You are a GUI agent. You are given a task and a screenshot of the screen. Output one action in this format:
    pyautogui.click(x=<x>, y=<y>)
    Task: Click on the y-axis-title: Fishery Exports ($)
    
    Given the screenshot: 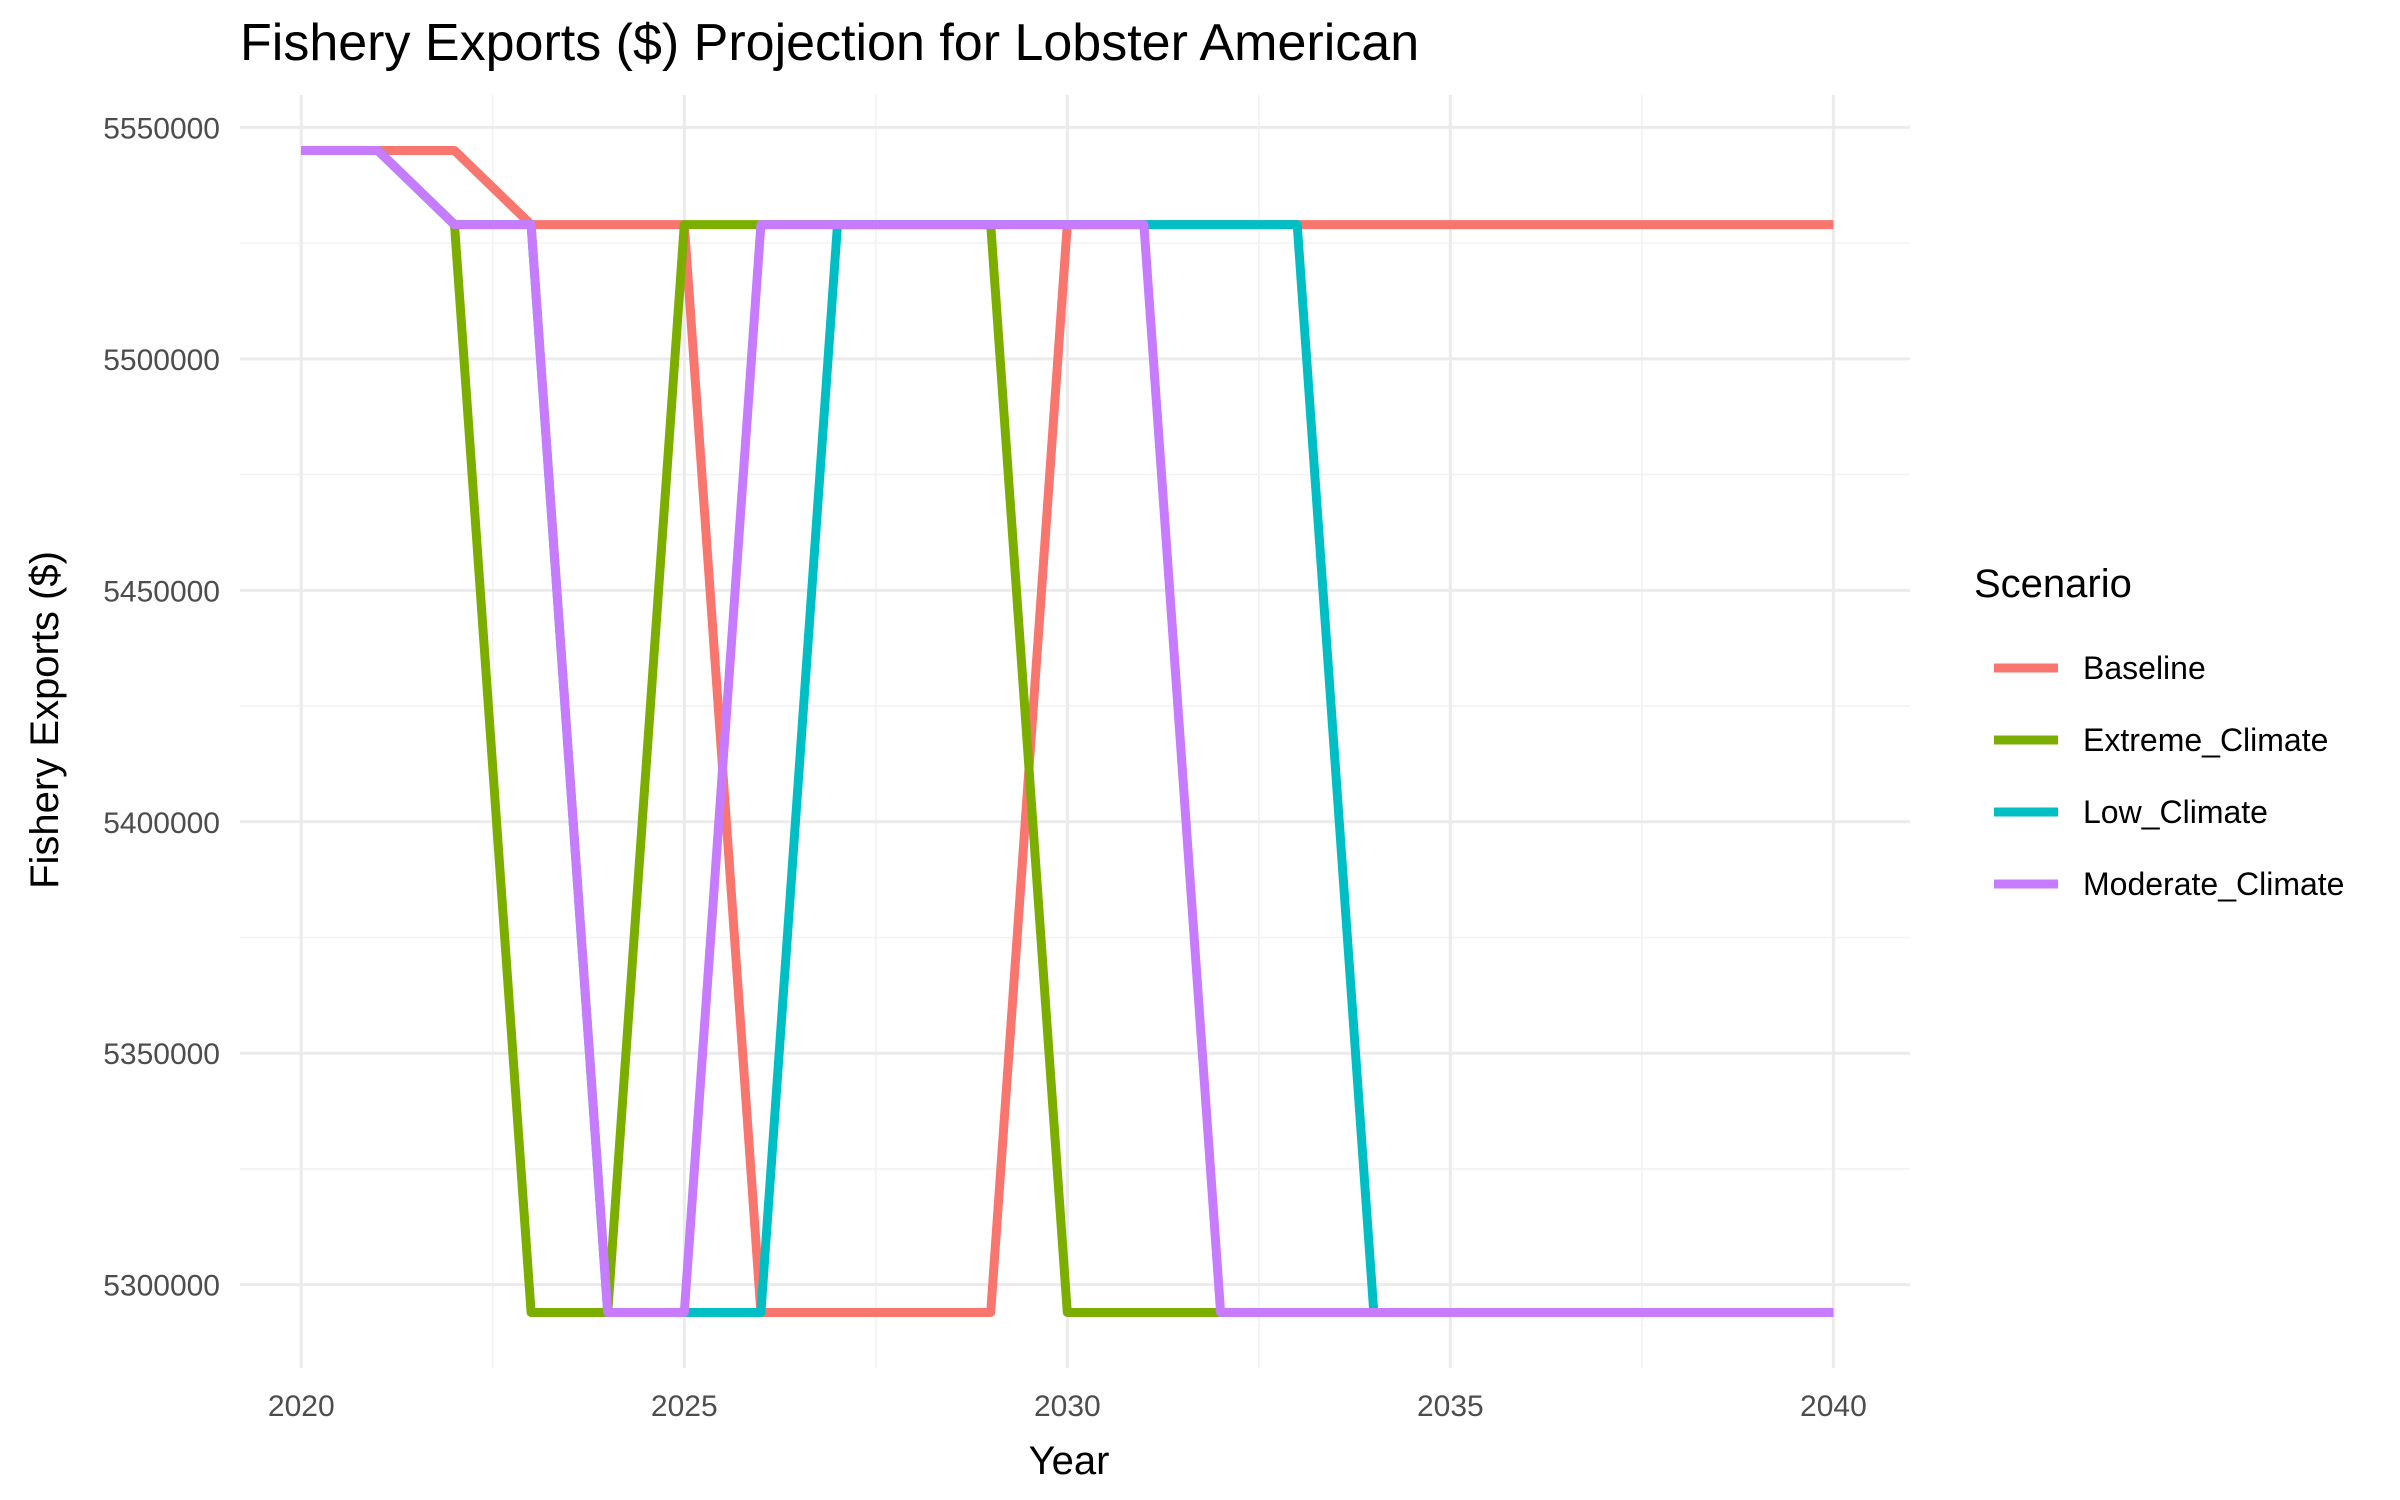 What is the action you would take?
    pyautogui.click(x=45, y=720)
    